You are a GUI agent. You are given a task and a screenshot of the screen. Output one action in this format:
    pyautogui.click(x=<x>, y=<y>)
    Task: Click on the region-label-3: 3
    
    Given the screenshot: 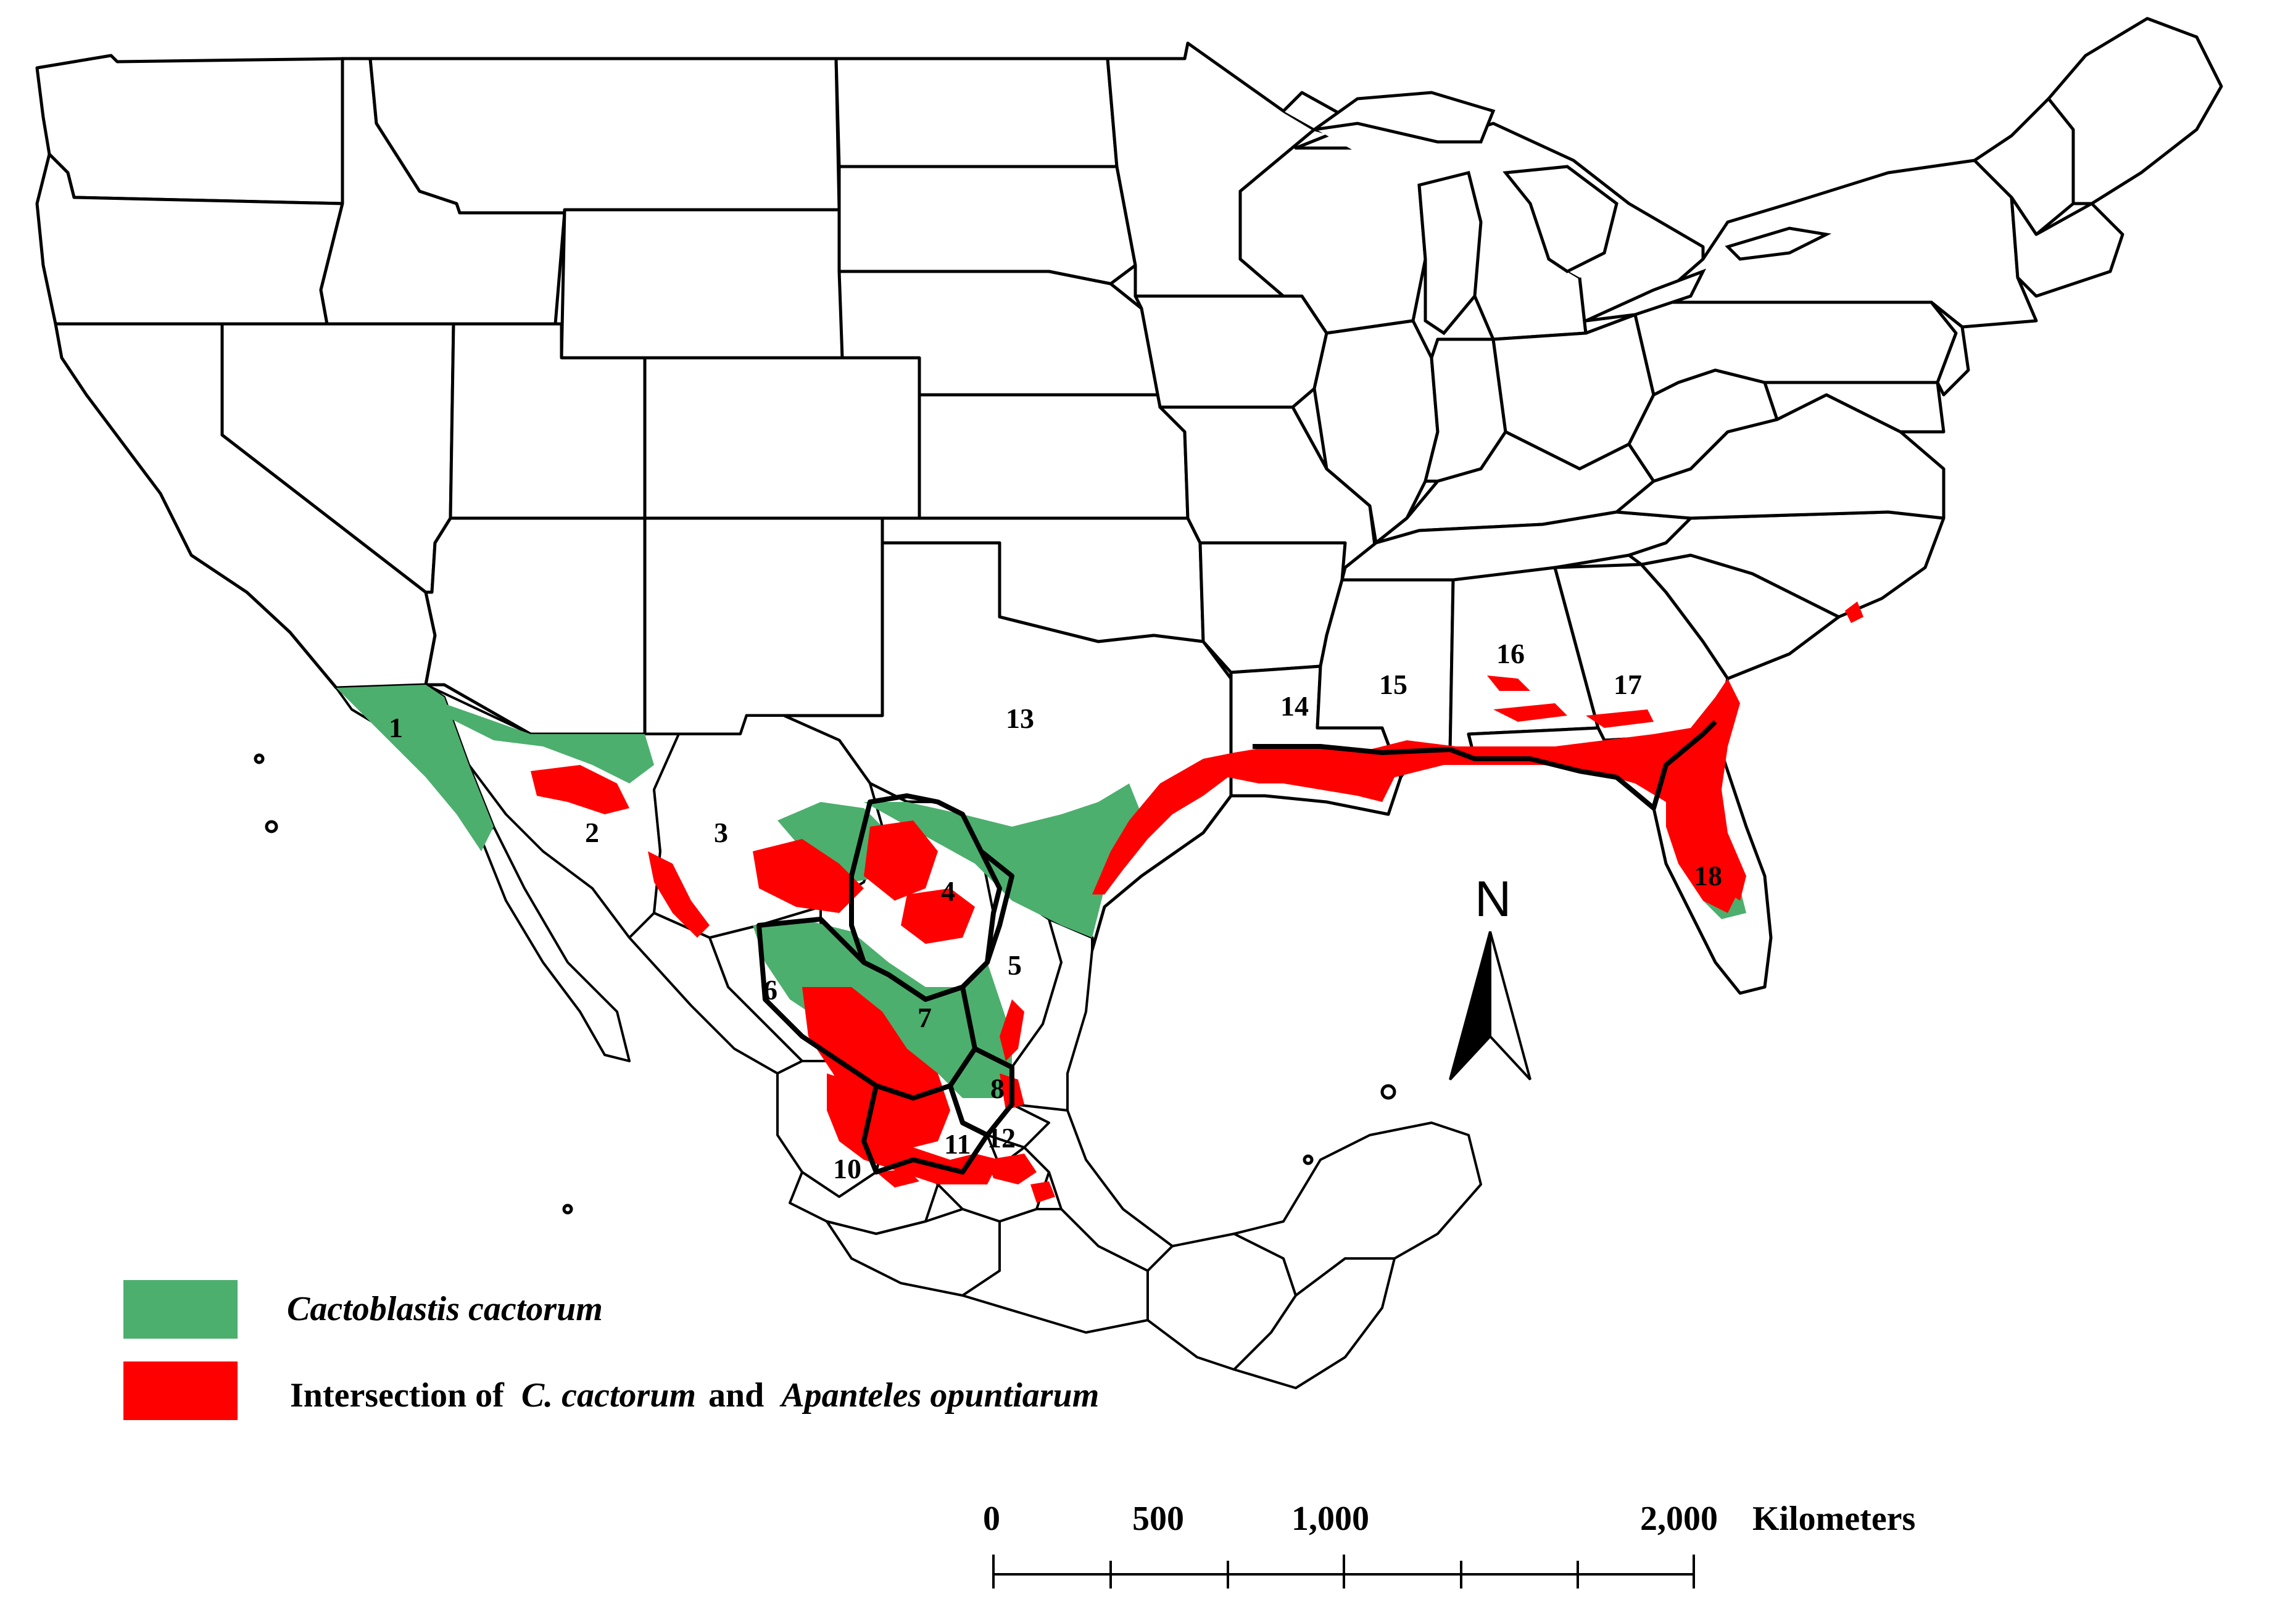 What is the action you would take?
    pyautogui.click(x=721, y=833)
    